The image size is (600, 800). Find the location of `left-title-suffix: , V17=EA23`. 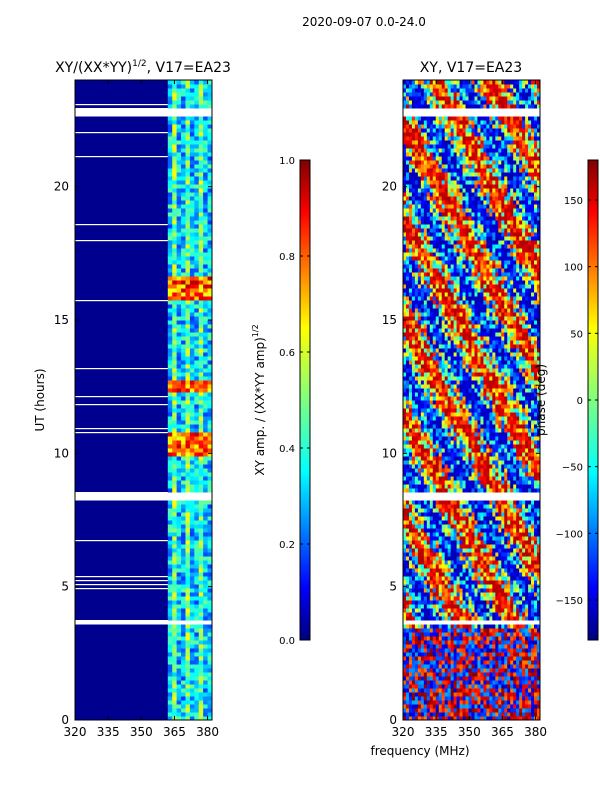

left-title-suffix: , V17=EA23 is located at coordinates (189, 68).